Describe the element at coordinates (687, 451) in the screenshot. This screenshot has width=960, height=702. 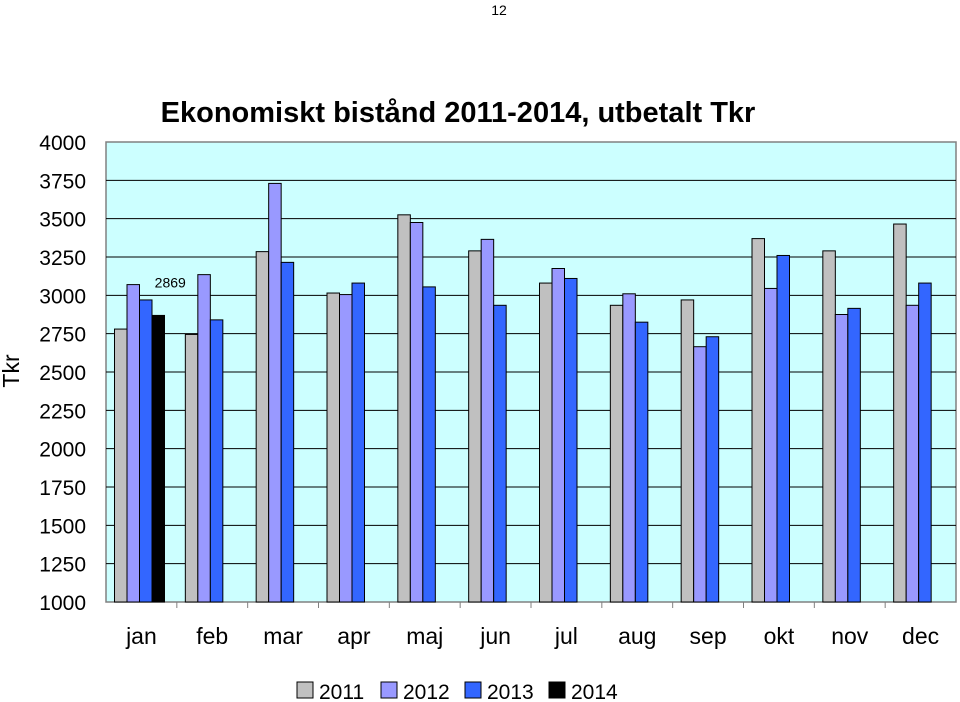
I see `bar-2011-sep` at that location.